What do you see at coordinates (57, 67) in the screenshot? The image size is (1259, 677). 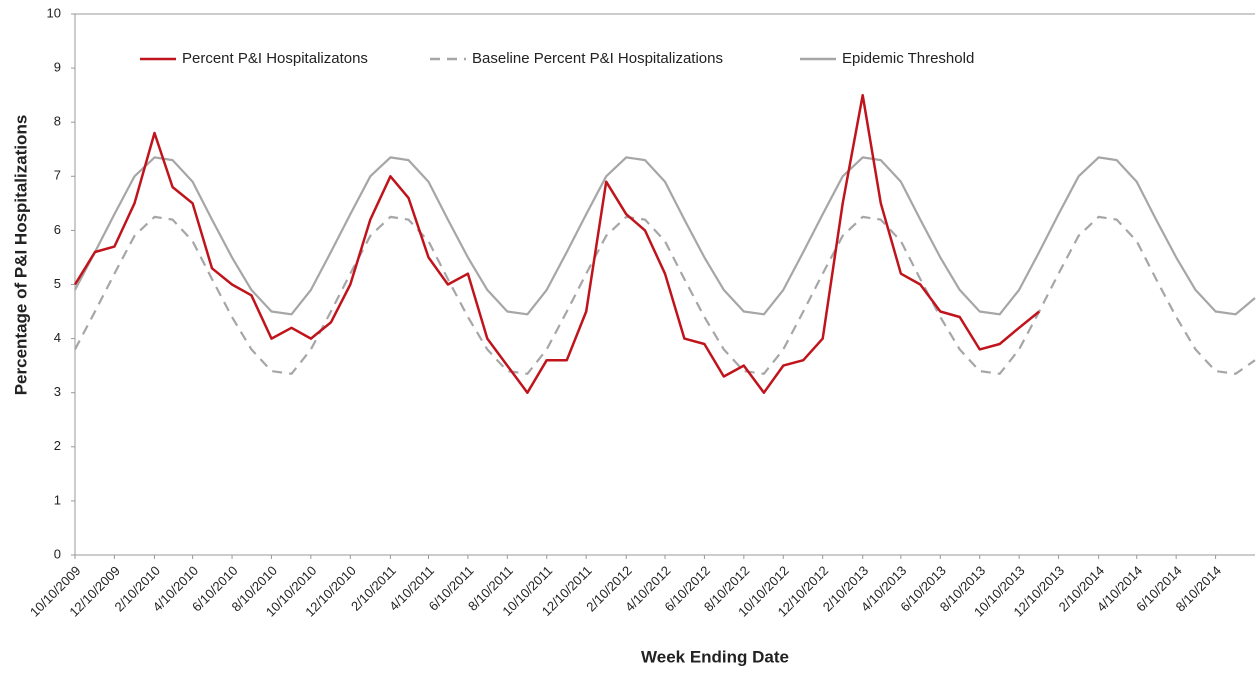 I see `y-tick-label: 9` at bounding box center [57, 67].